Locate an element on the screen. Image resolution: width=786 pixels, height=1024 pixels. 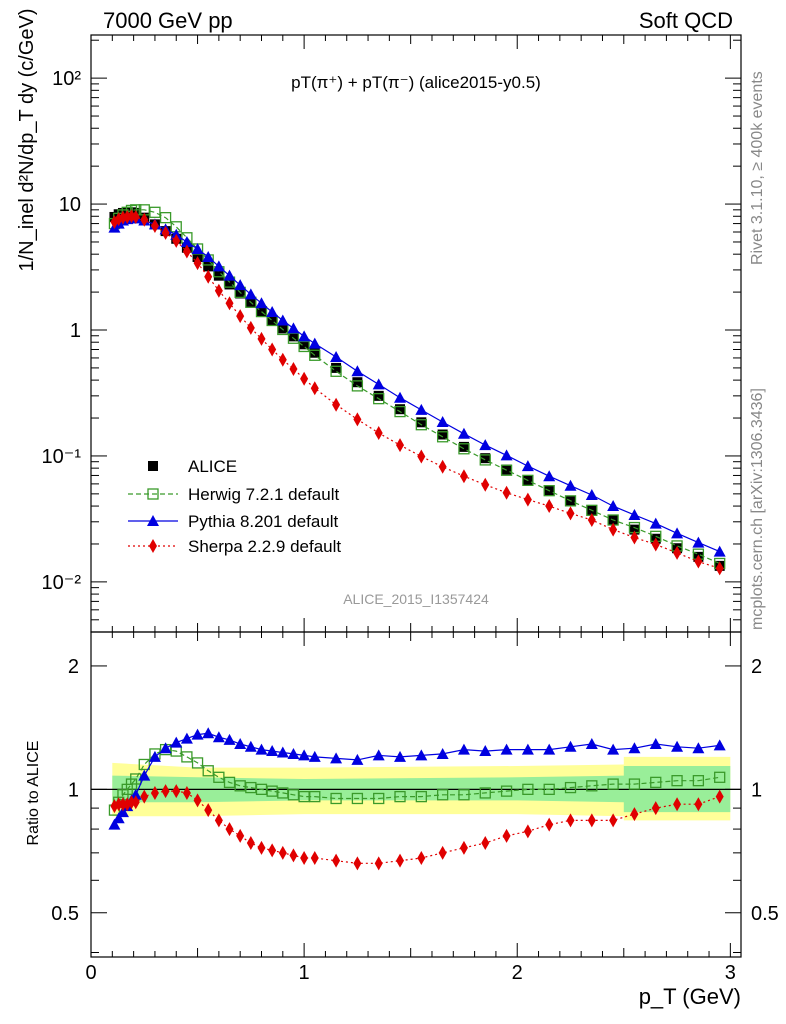
legend-label: Pythia 8.201 default is located at coordinates (263, 521).